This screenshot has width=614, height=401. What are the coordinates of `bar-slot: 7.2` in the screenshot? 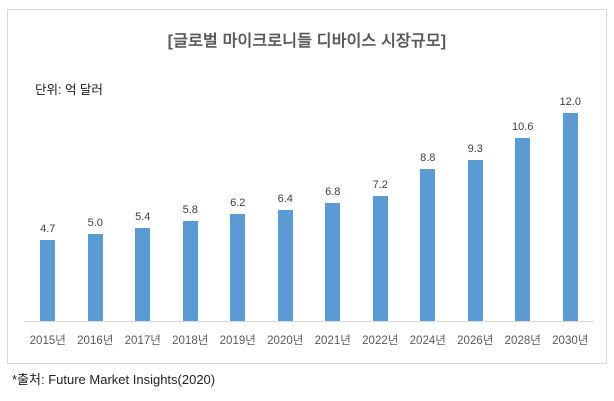 It's located at (381, 165).